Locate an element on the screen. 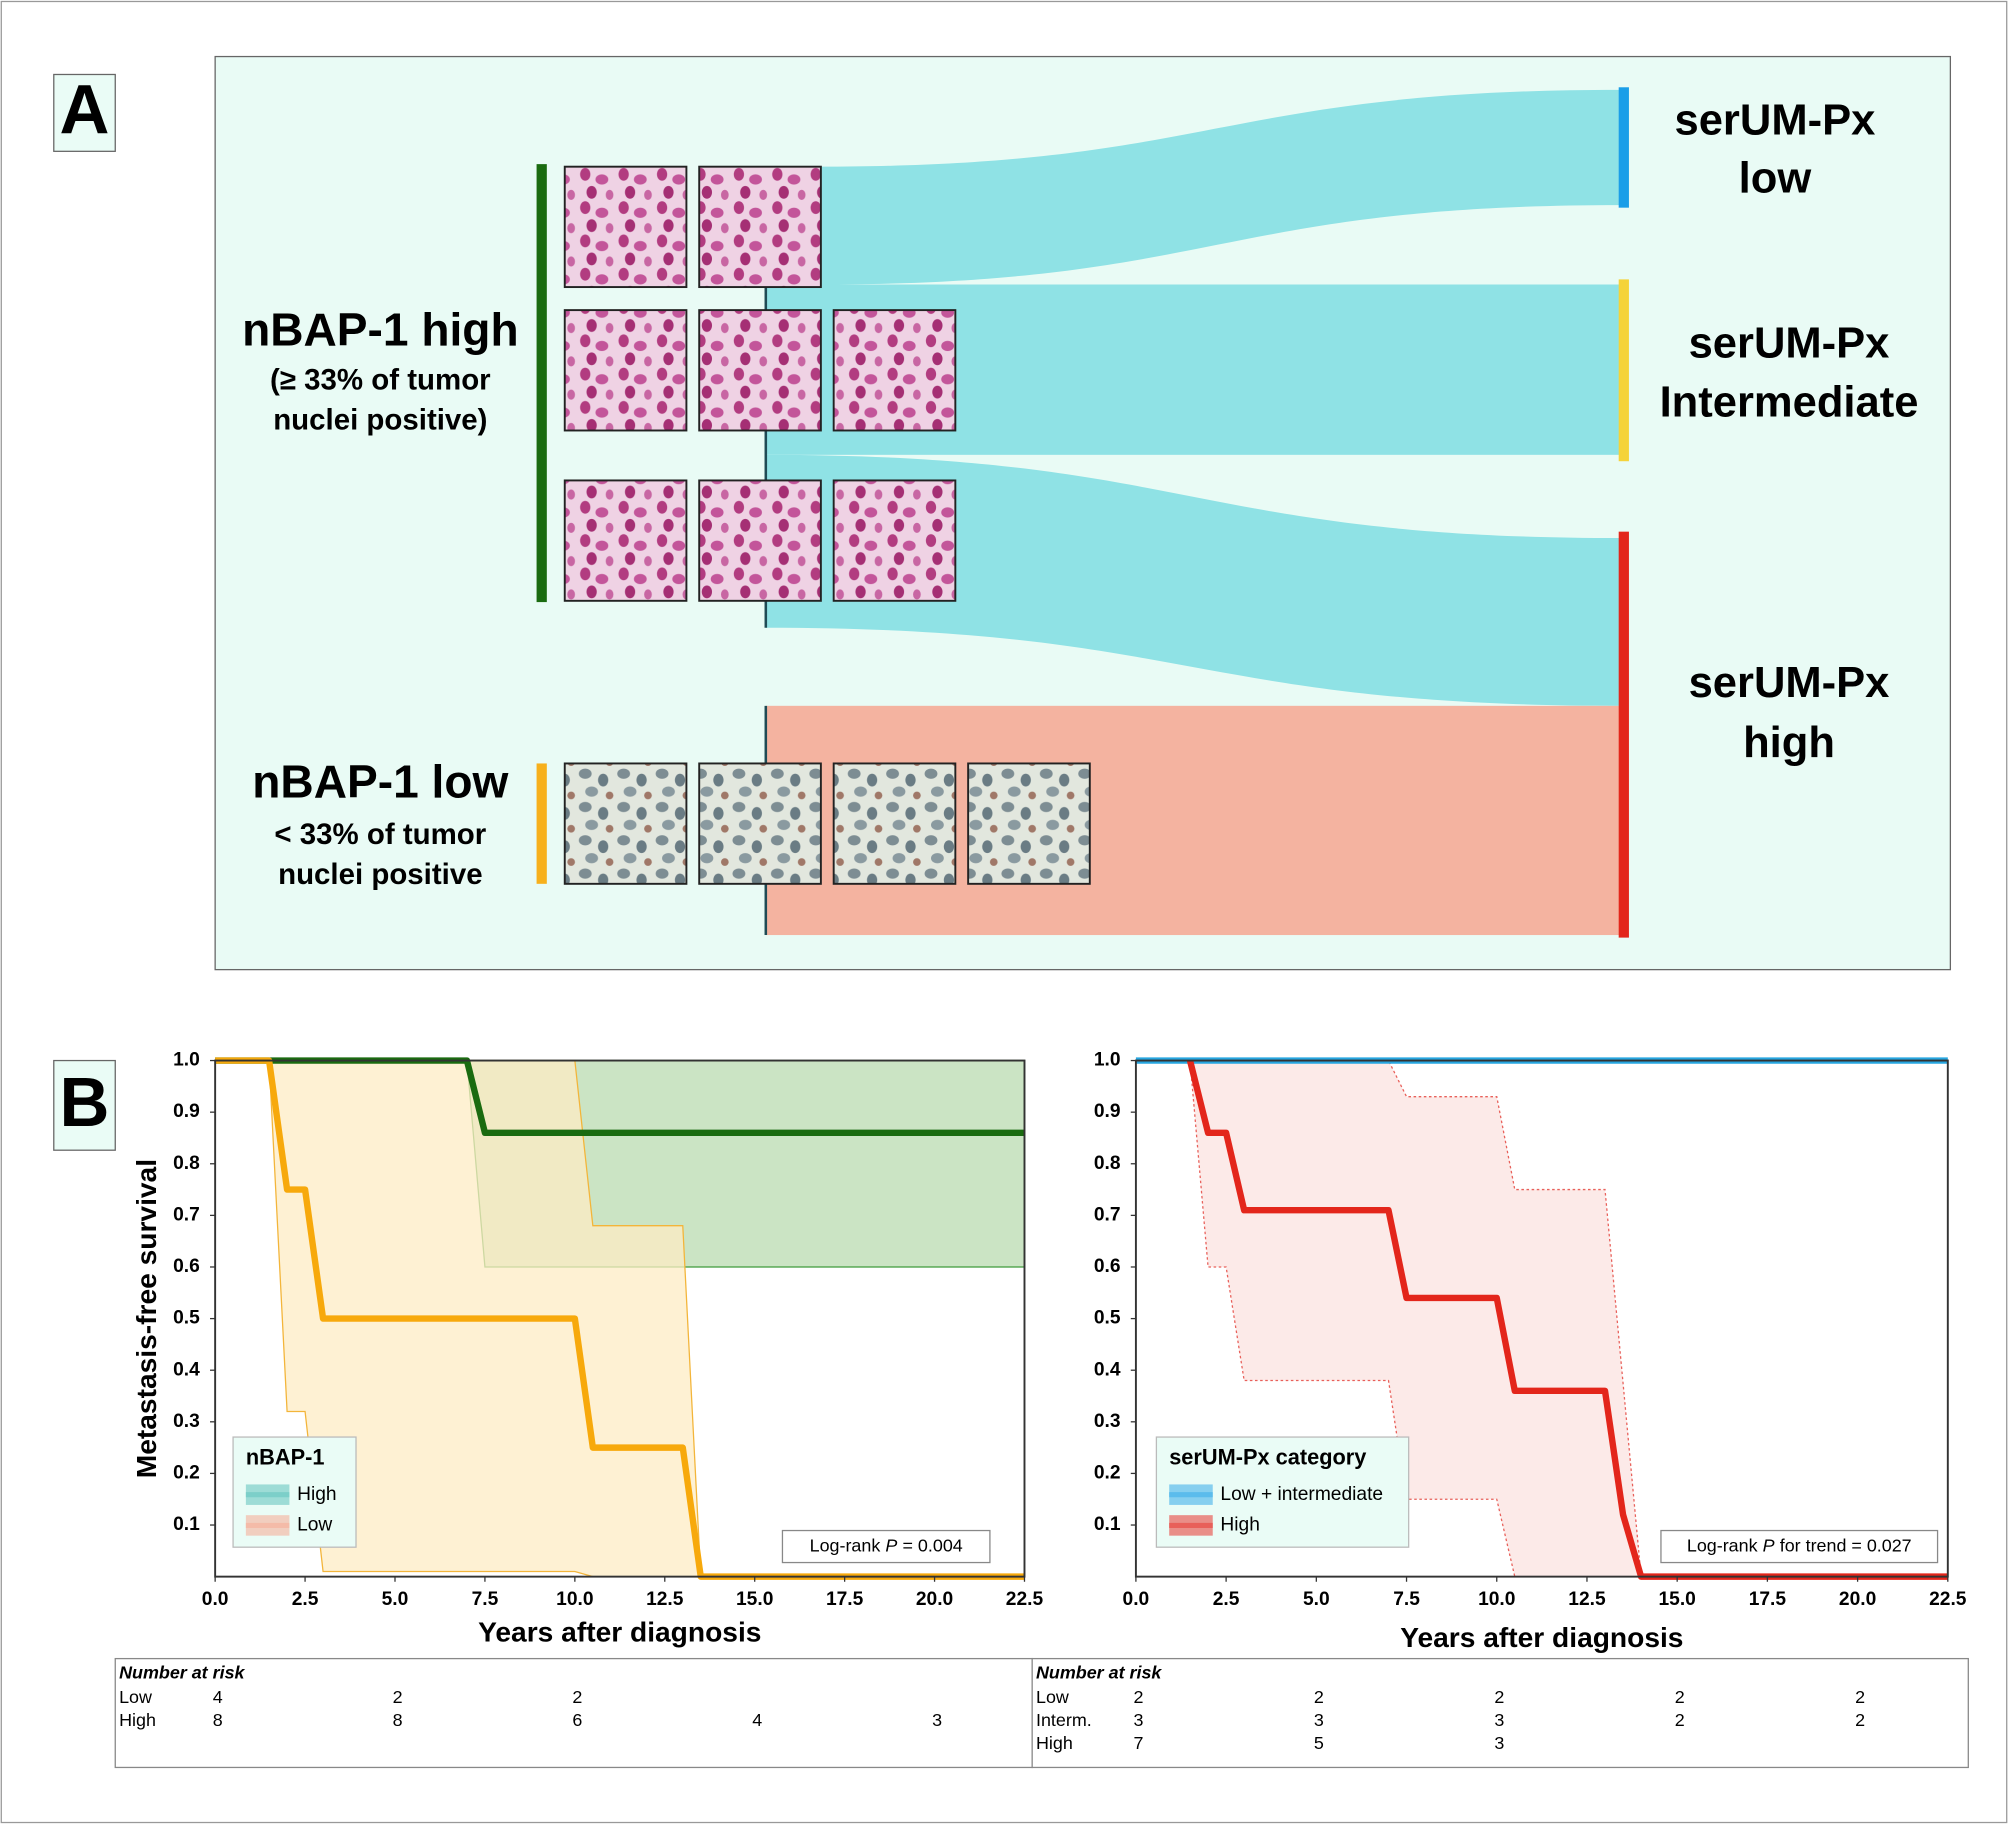 The width and height of the screenshot is (2008, 1824). y-tick-label: 0.5 is located at coordinates (1107, 1318).